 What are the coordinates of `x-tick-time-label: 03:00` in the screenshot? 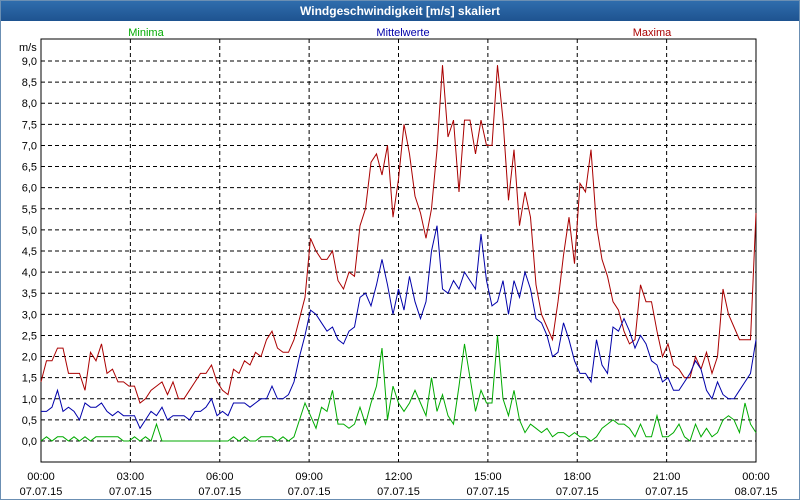 It's located at (131, 477).